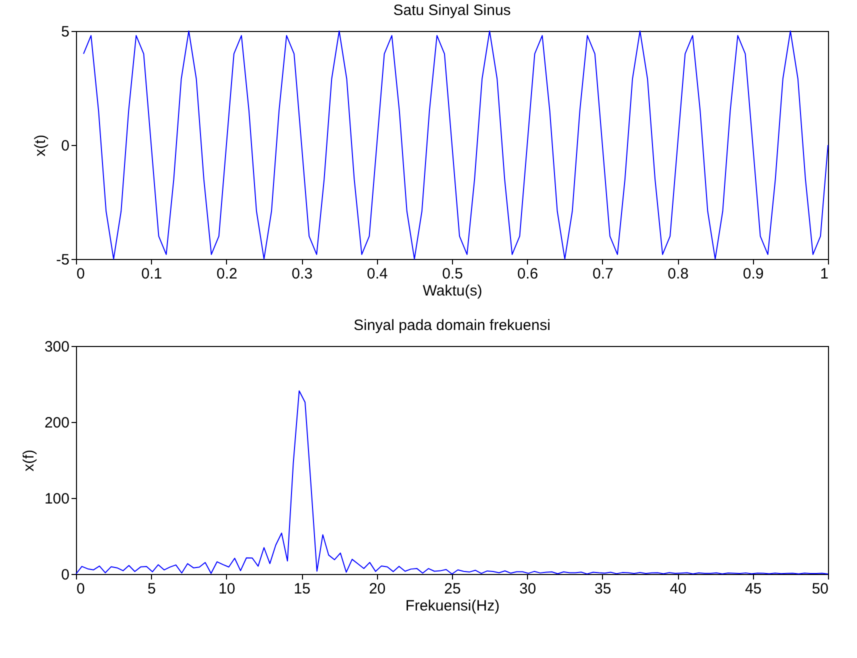 The height and width of the screenshot is (658, 857). Describe the element at coordinates (65, 32) in the screenshot. I see `y-tick-label: 5` at that location.